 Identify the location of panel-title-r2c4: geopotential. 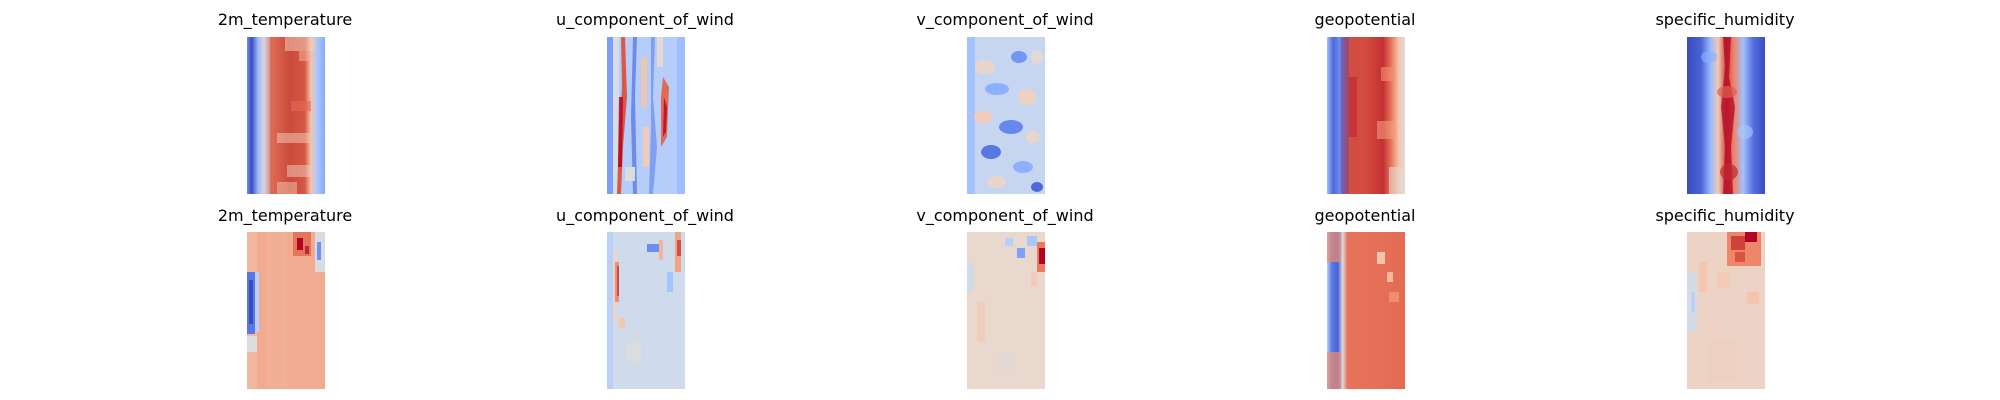
(1365, 216).